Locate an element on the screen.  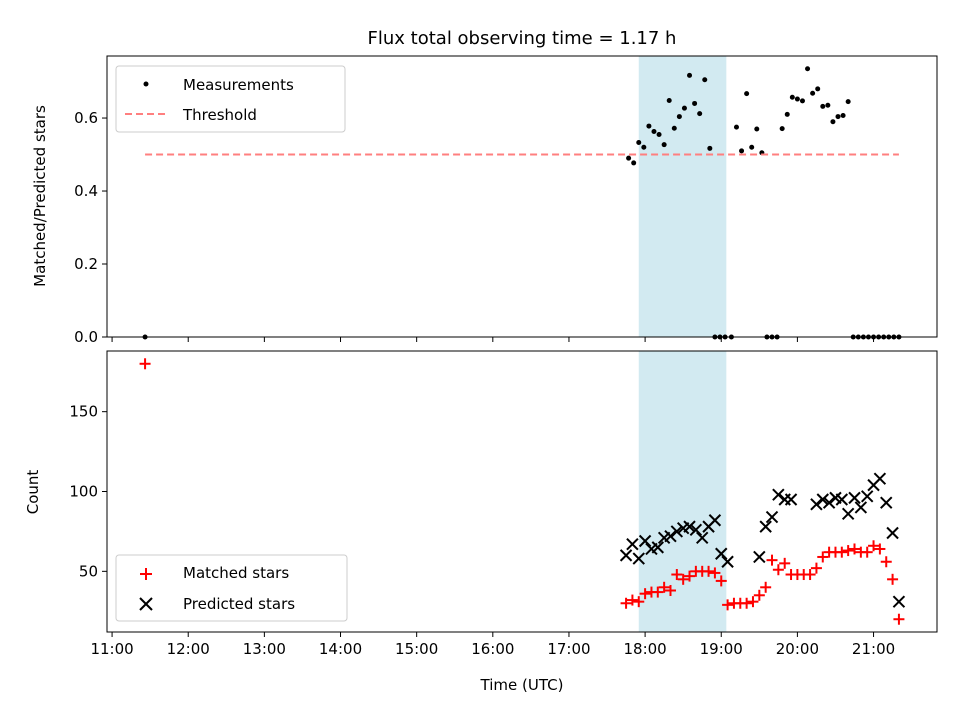
bottom-highlight-span is located at coordinates (682, 491).